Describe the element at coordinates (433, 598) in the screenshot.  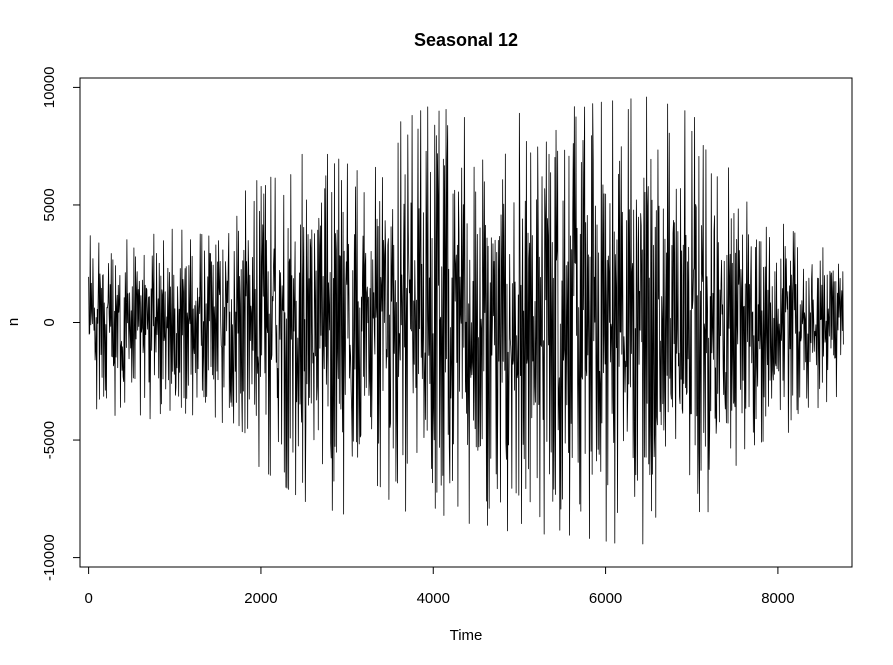
I see `x-tick-label: 4000` at that location.